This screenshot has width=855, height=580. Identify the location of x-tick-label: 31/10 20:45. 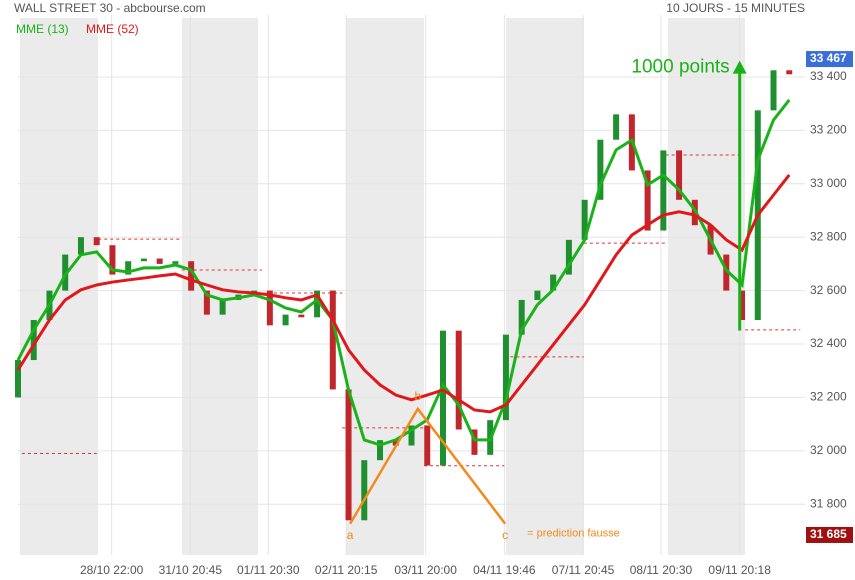
(191, 570).